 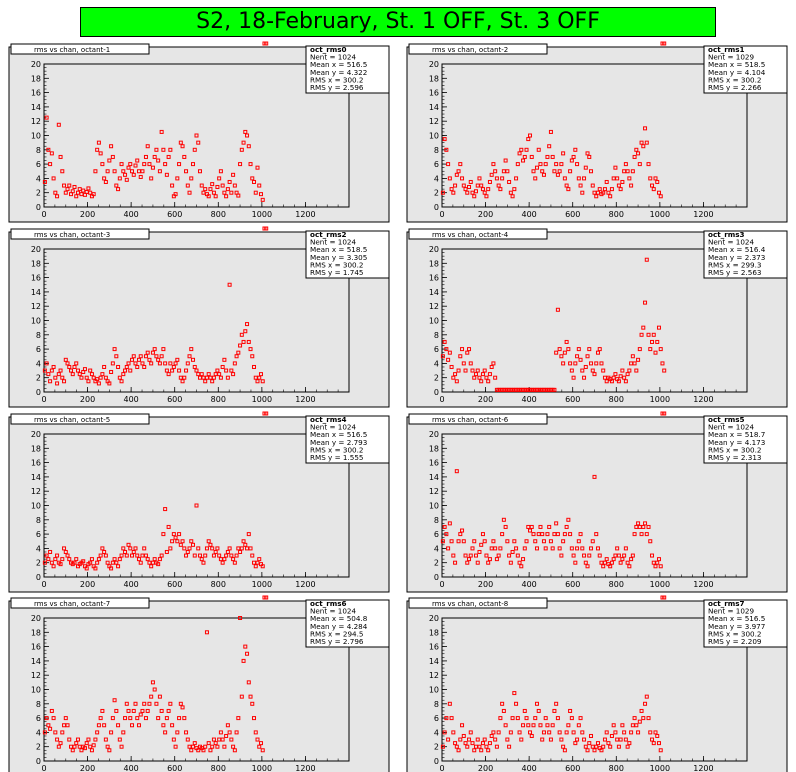 What do you see at coordinates (616, 214) in the screenshot?
I see `x-tick-label: 800` at bounding box center [616, 214].